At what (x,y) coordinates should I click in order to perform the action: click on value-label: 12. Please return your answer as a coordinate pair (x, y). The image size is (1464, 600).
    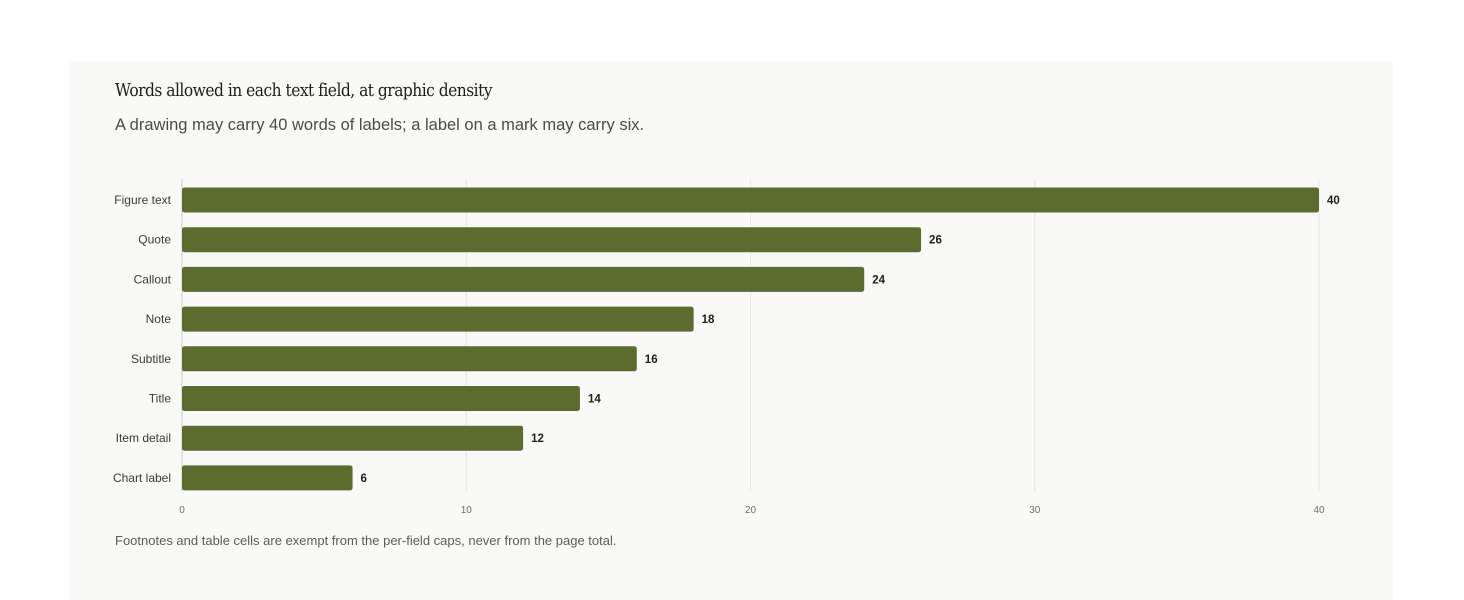
    Looking at the image, I should click on (537, 439).